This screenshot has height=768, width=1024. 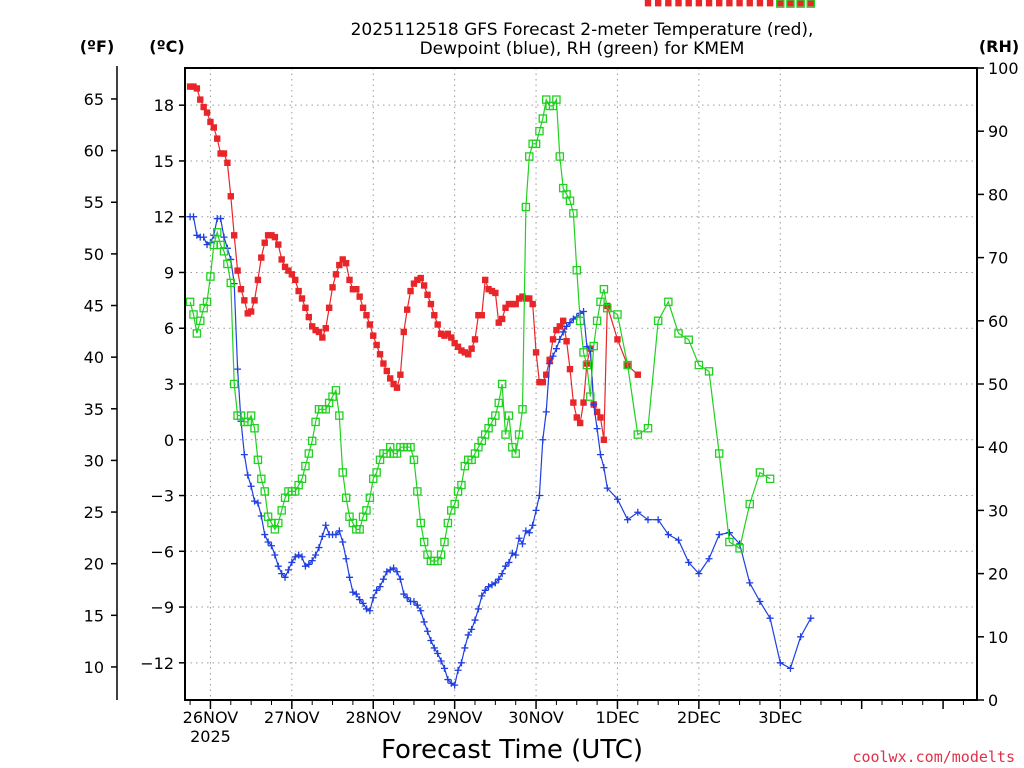 What do you see at coordinates (618, 717) in the screenshot?
I see `x-tick-label: 1DEC` at bounding box center [618, 717].